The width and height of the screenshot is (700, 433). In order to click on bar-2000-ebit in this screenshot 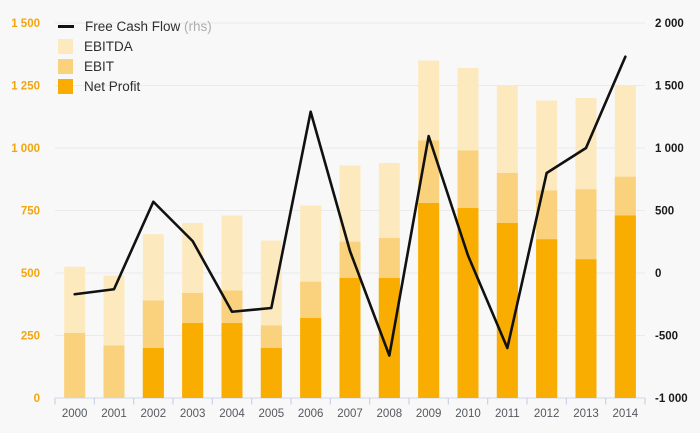, I will do `click(75, 365)`.